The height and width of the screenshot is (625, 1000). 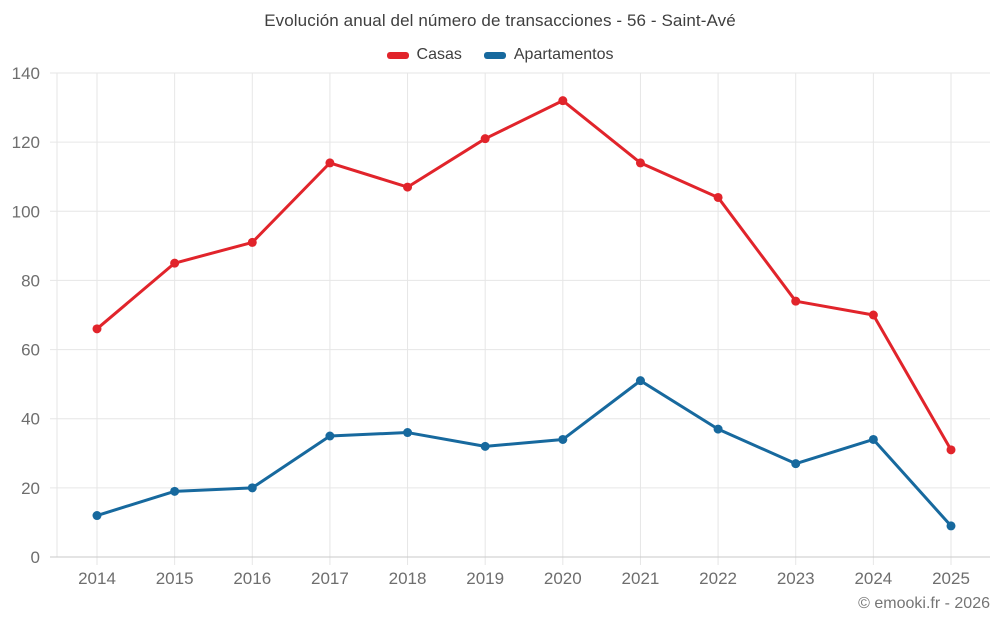 What do you see at coordinates (641, 578) in the screenshot?
I see `x-tick-label: 2021` at bounding box center [641, 578].